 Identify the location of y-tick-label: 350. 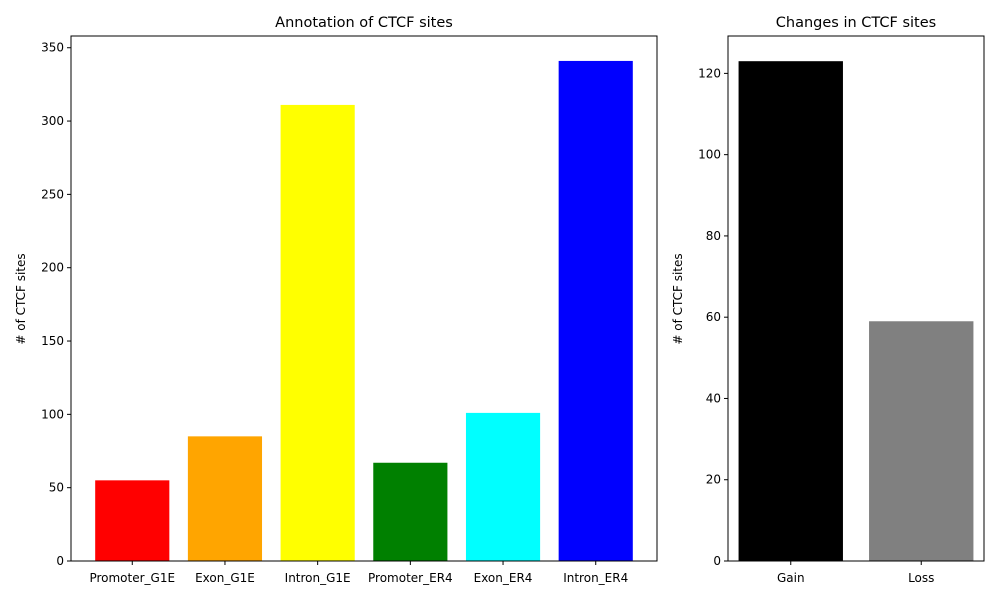
(52, 48).